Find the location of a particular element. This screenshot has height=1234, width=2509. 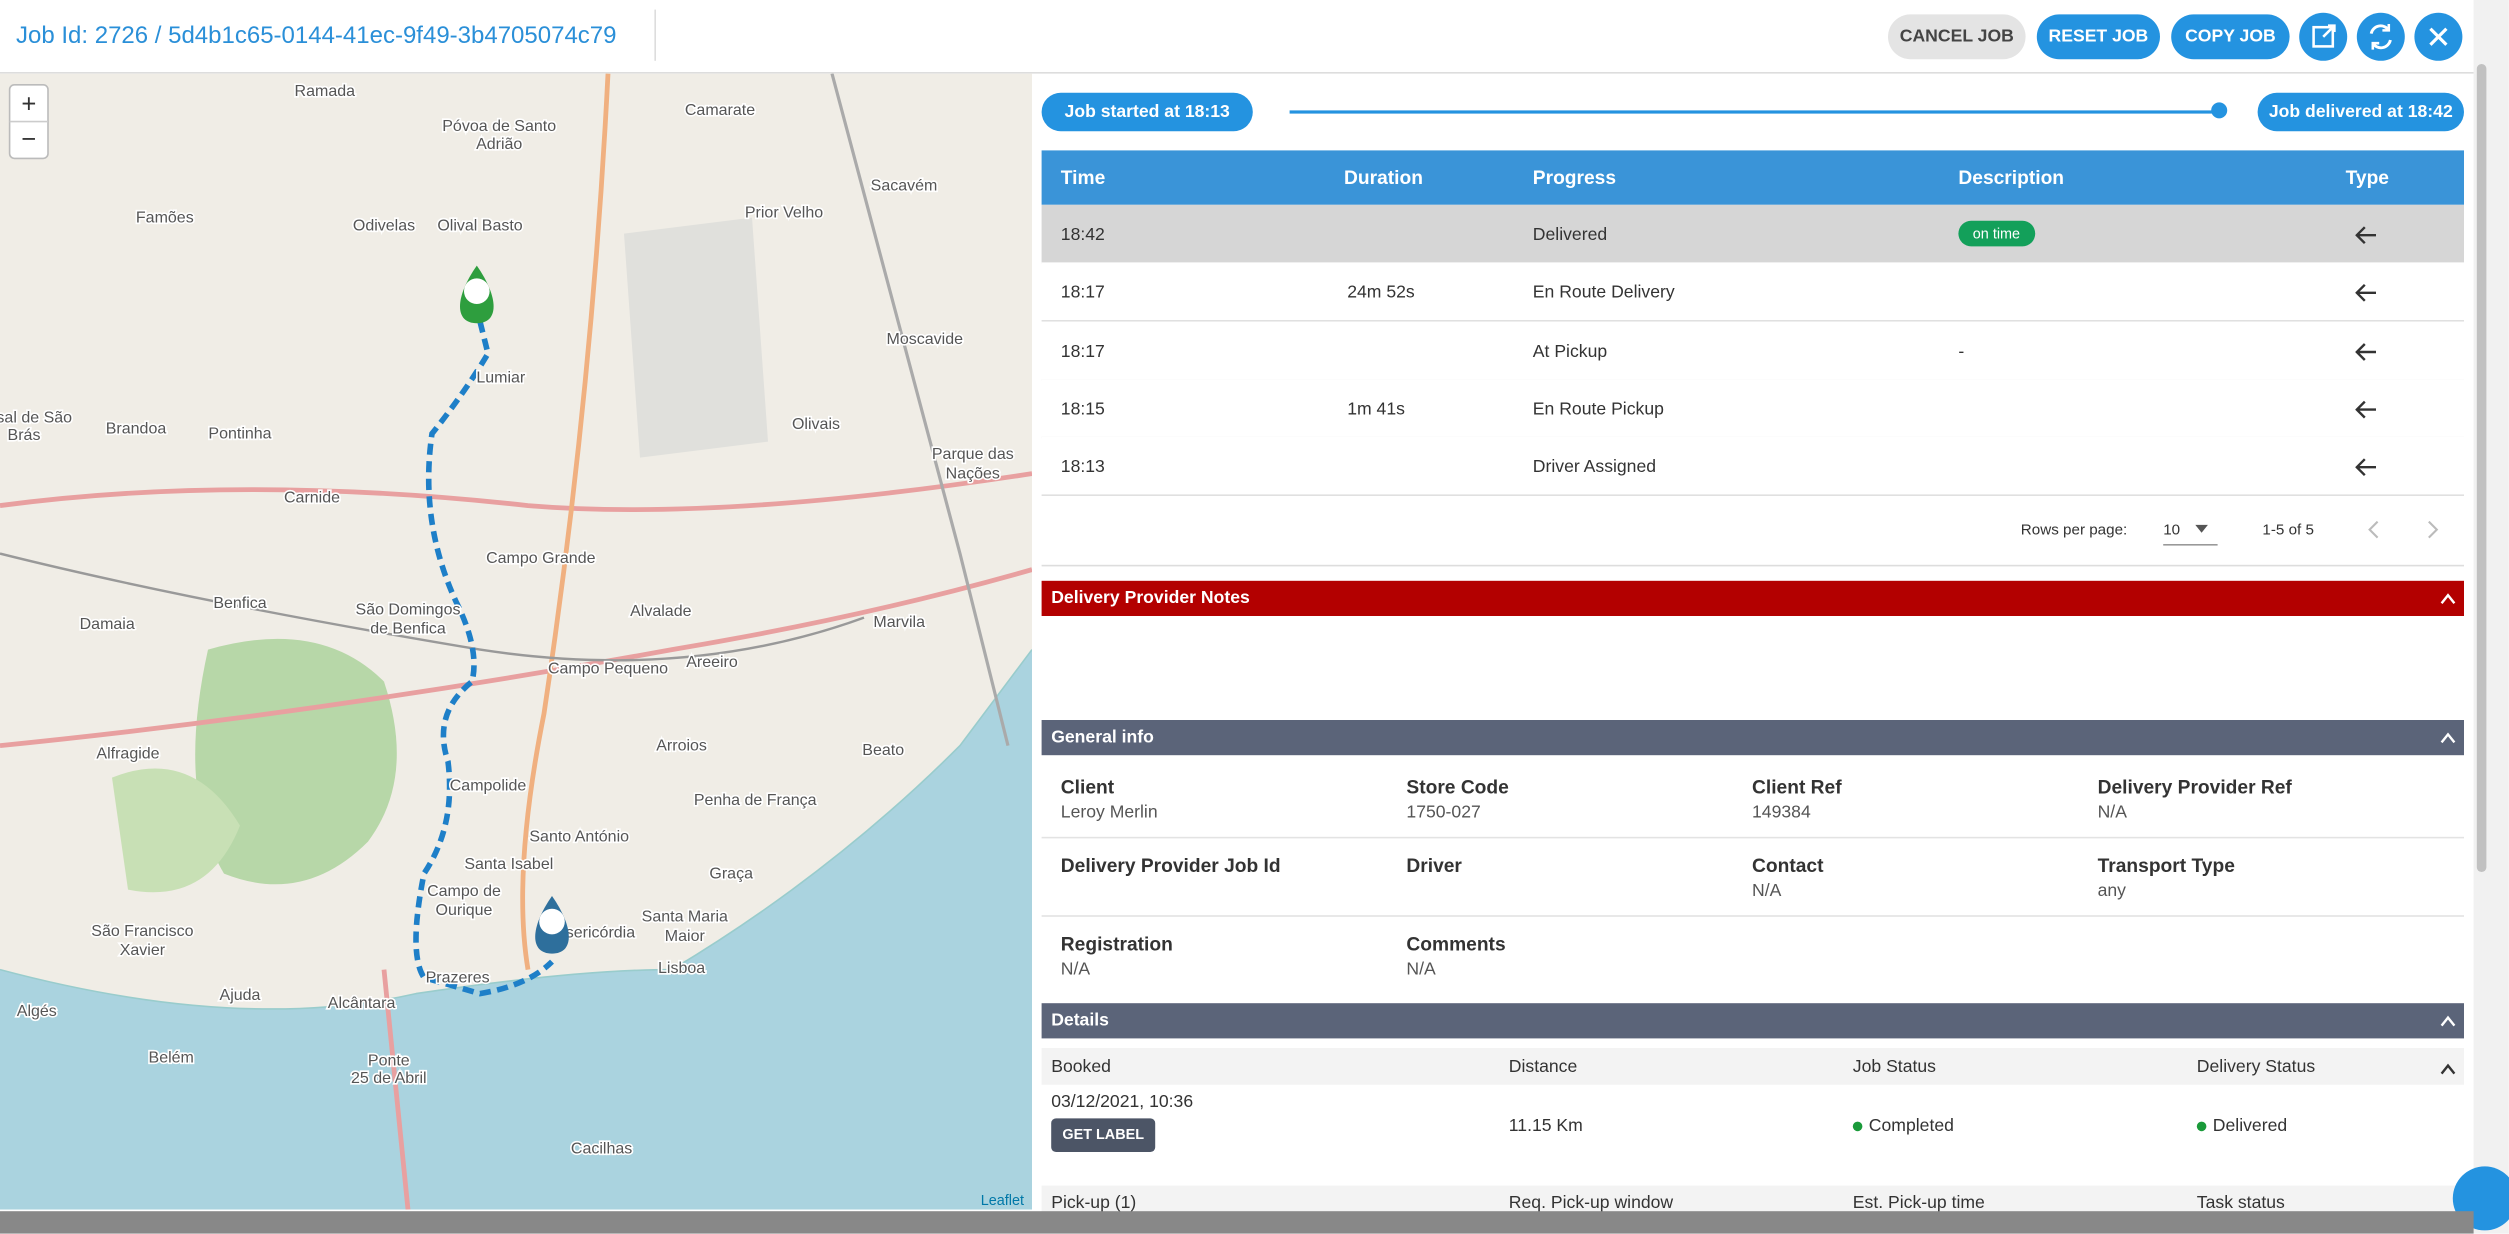

map-label: Misericórdia is located at coordinates (592, 933).